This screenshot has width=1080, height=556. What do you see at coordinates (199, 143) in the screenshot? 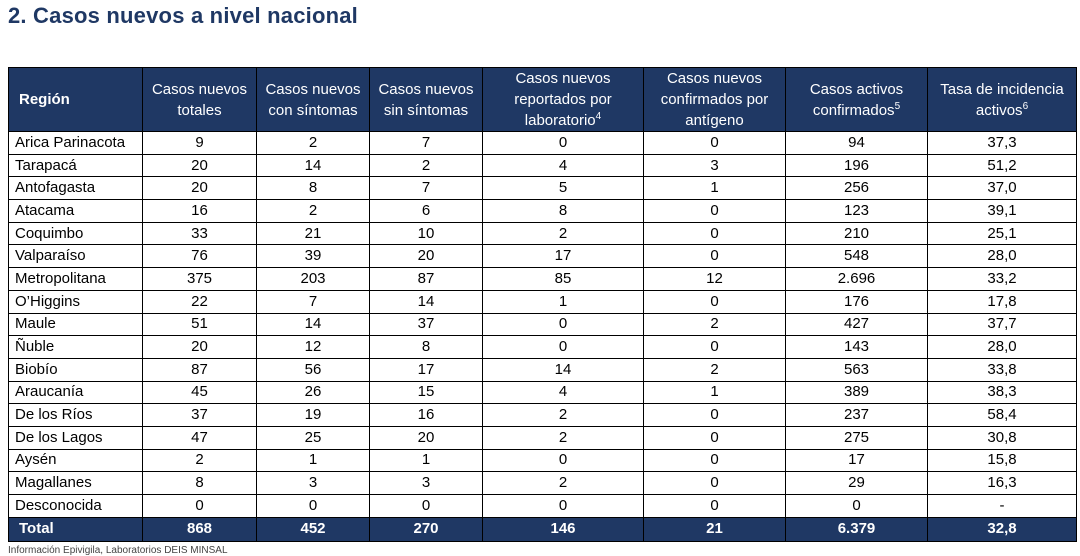
I see `cell-value: 9` at bounding box center [199, 143].